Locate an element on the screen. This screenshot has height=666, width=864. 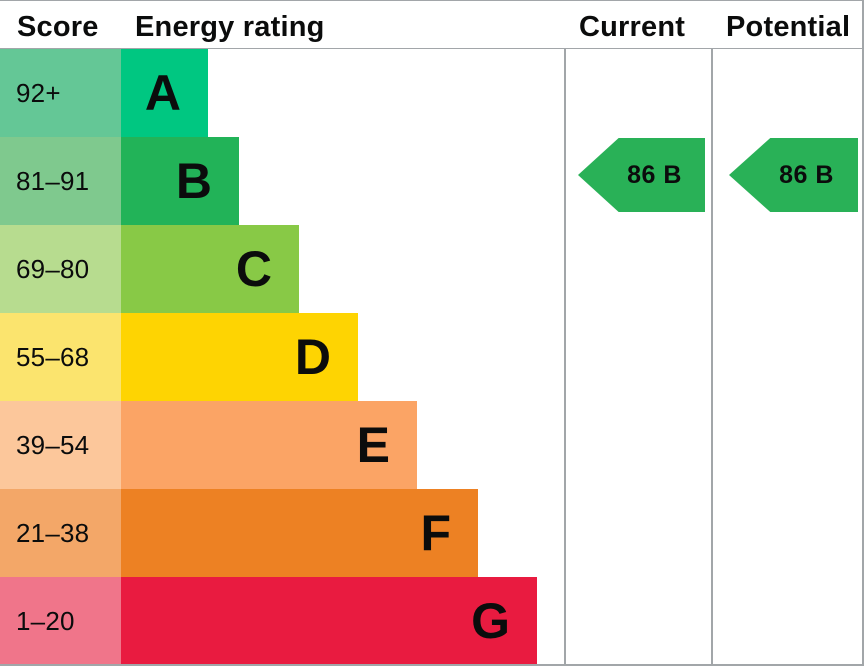
rating-letter: F is located at coordinates (435, 533).